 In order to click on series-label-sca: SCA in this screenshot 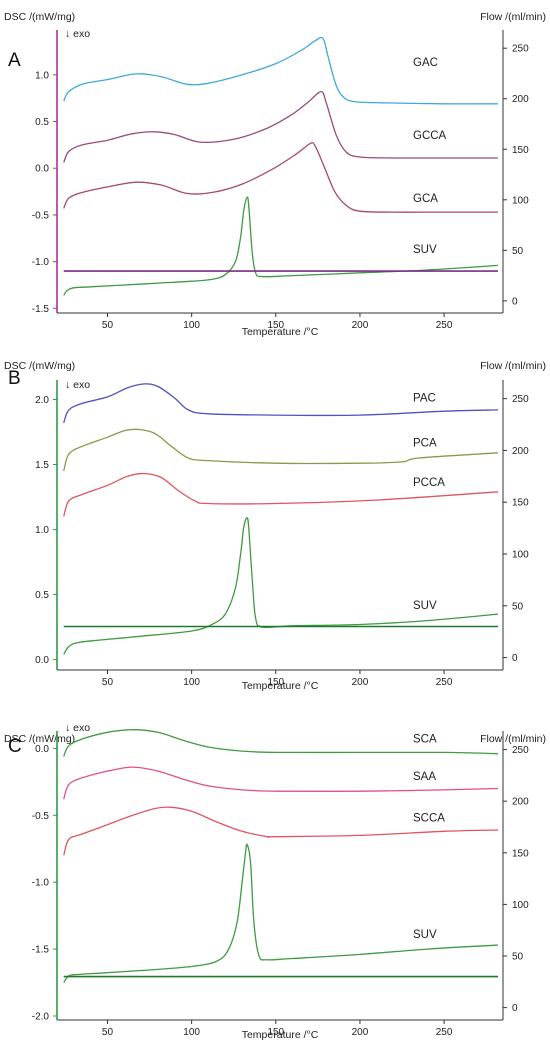, I will do `click(425, 739)`.